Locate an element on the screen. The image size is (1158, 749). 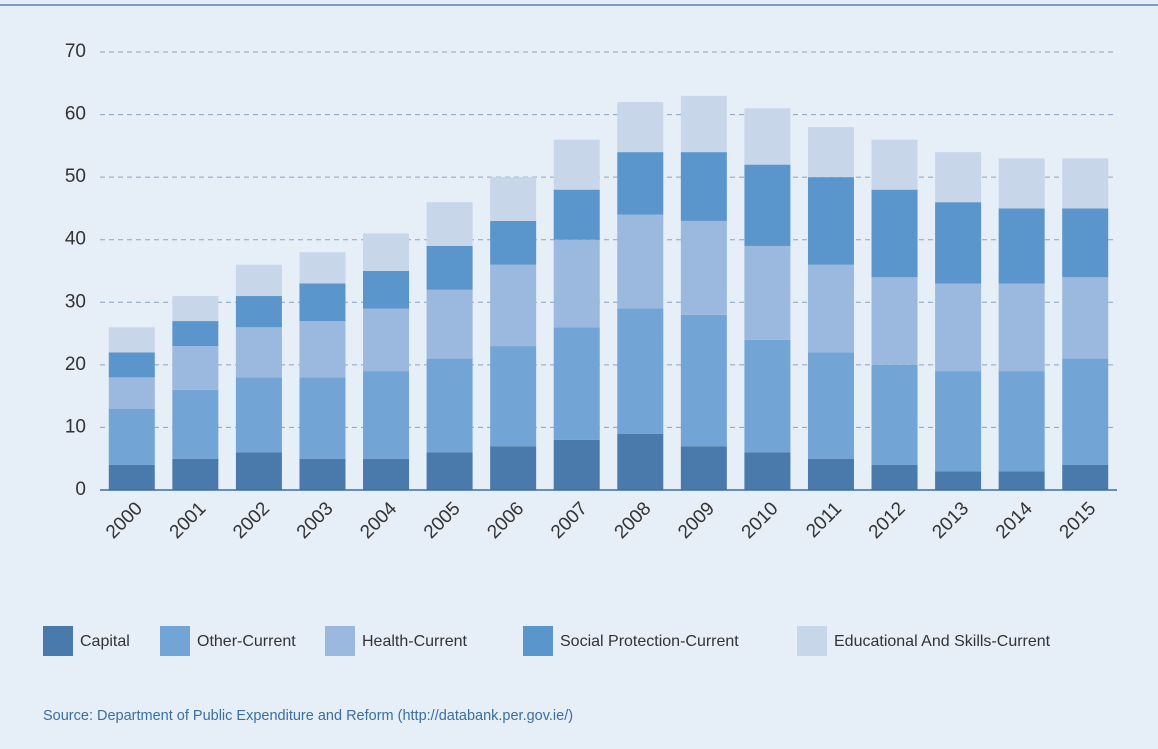
legend-label: Capital is located at coordinates (105, 641).